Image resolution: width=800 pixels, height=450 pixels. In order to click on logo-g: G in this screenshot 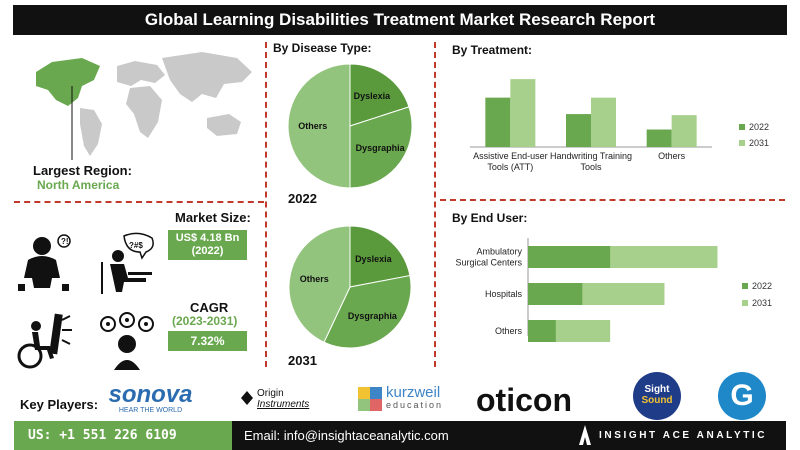, I will do `click(742, 396)`.